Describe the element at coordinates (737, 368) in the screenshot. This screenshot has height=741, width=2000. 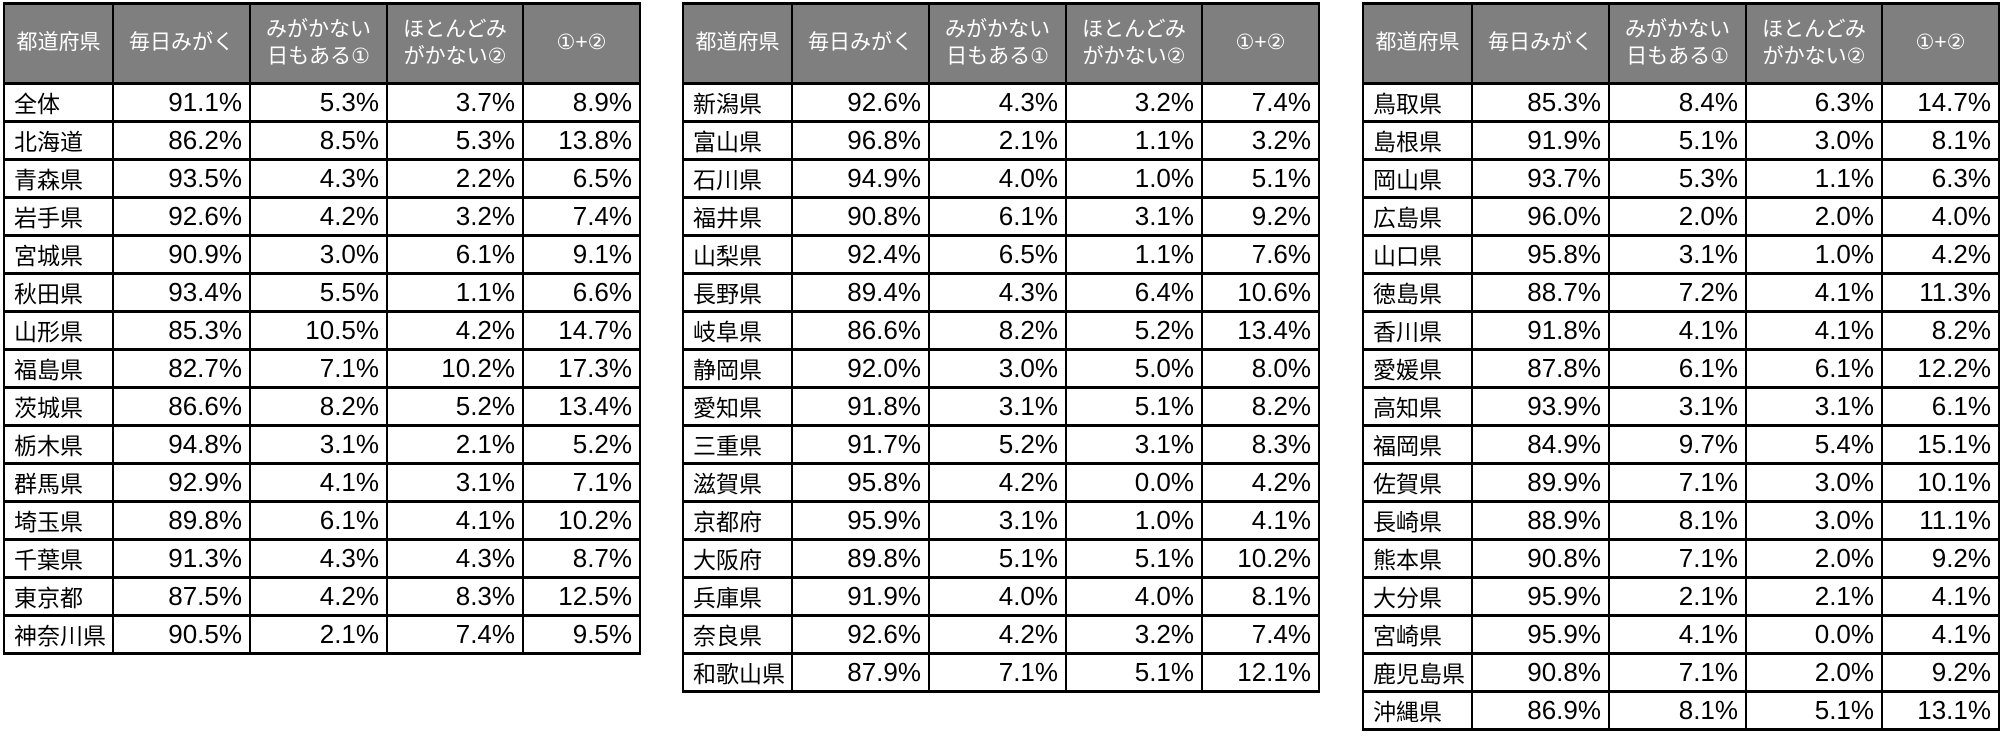
I see `prefecture-cell: 静岡県` at that location.